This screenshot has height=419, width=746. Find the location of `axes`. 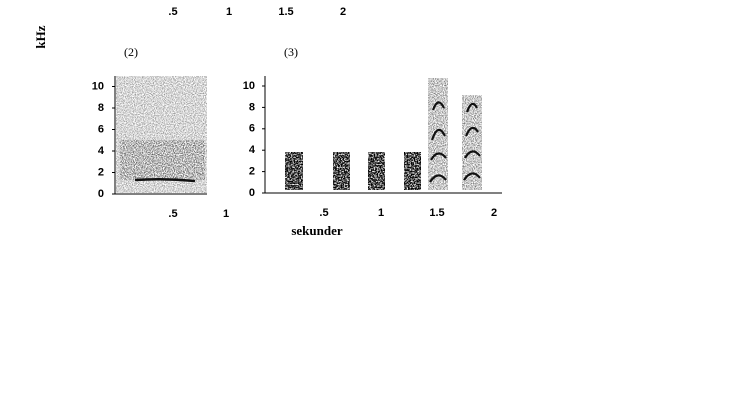

axes is located at coordinates (308, 135).